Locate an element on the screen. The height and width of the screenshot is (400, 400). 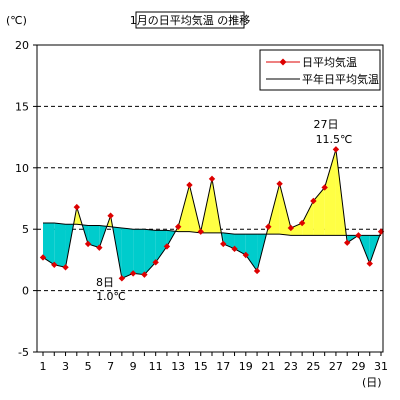
x-tick-label: 1 is located at coordinates (43, 366).